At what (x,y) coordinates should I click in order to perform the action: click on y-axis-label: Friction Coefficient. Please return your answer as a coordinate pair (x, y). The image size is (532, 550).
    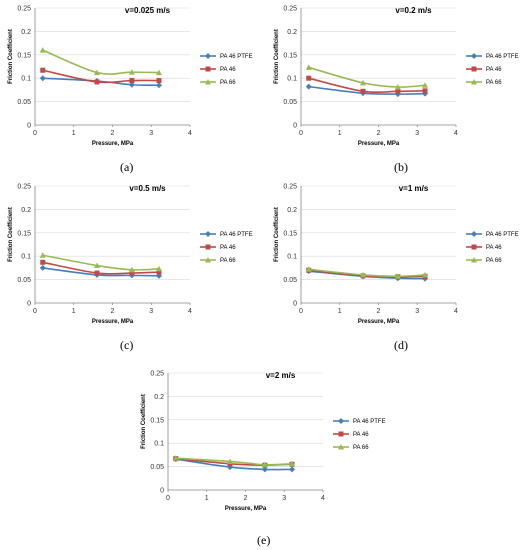
    Looking at the image, I should click on (144, 421).